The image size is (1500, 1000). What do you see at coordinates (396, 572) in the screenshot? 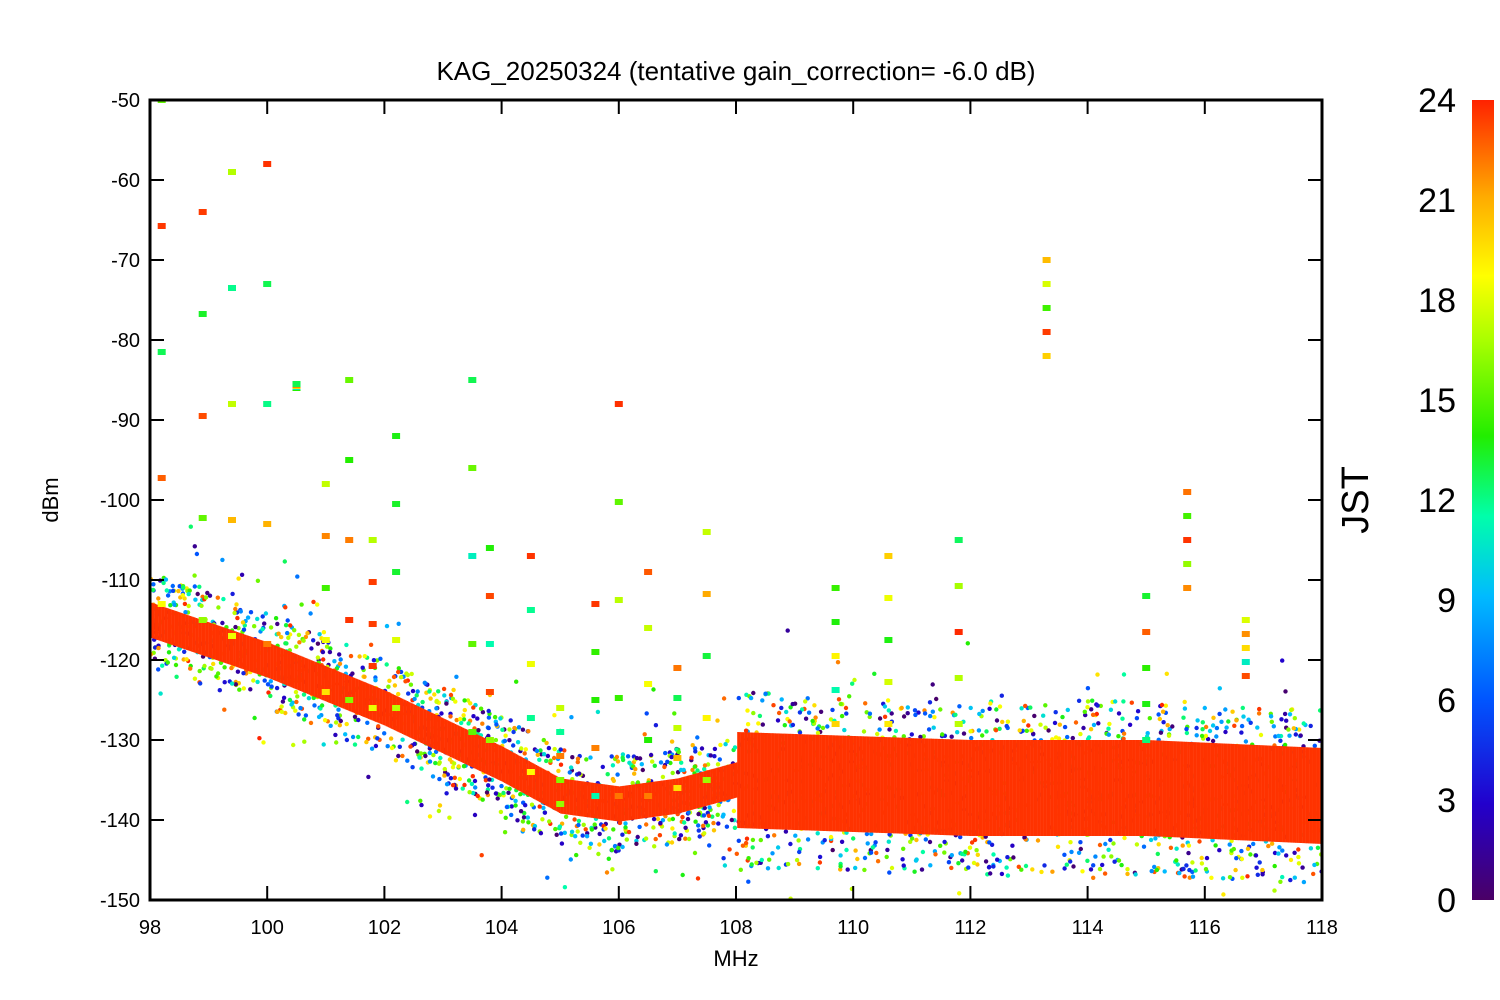
I see `signal-peak` at bounding box center [396, 572].